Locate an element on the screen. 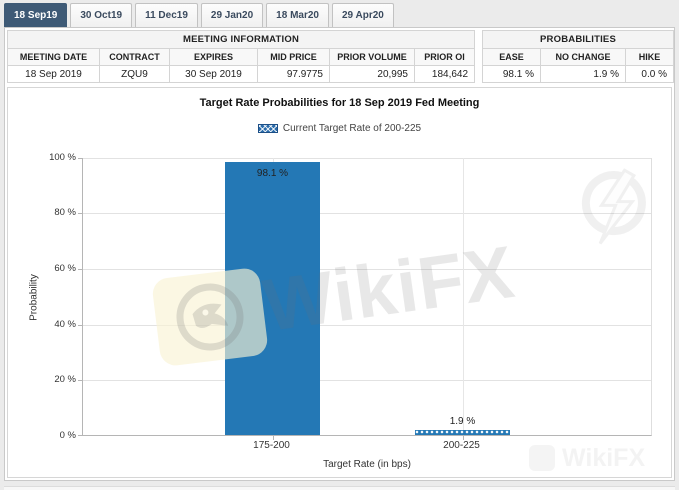  col-hike: HIKE is located at coordinates (649, 57).